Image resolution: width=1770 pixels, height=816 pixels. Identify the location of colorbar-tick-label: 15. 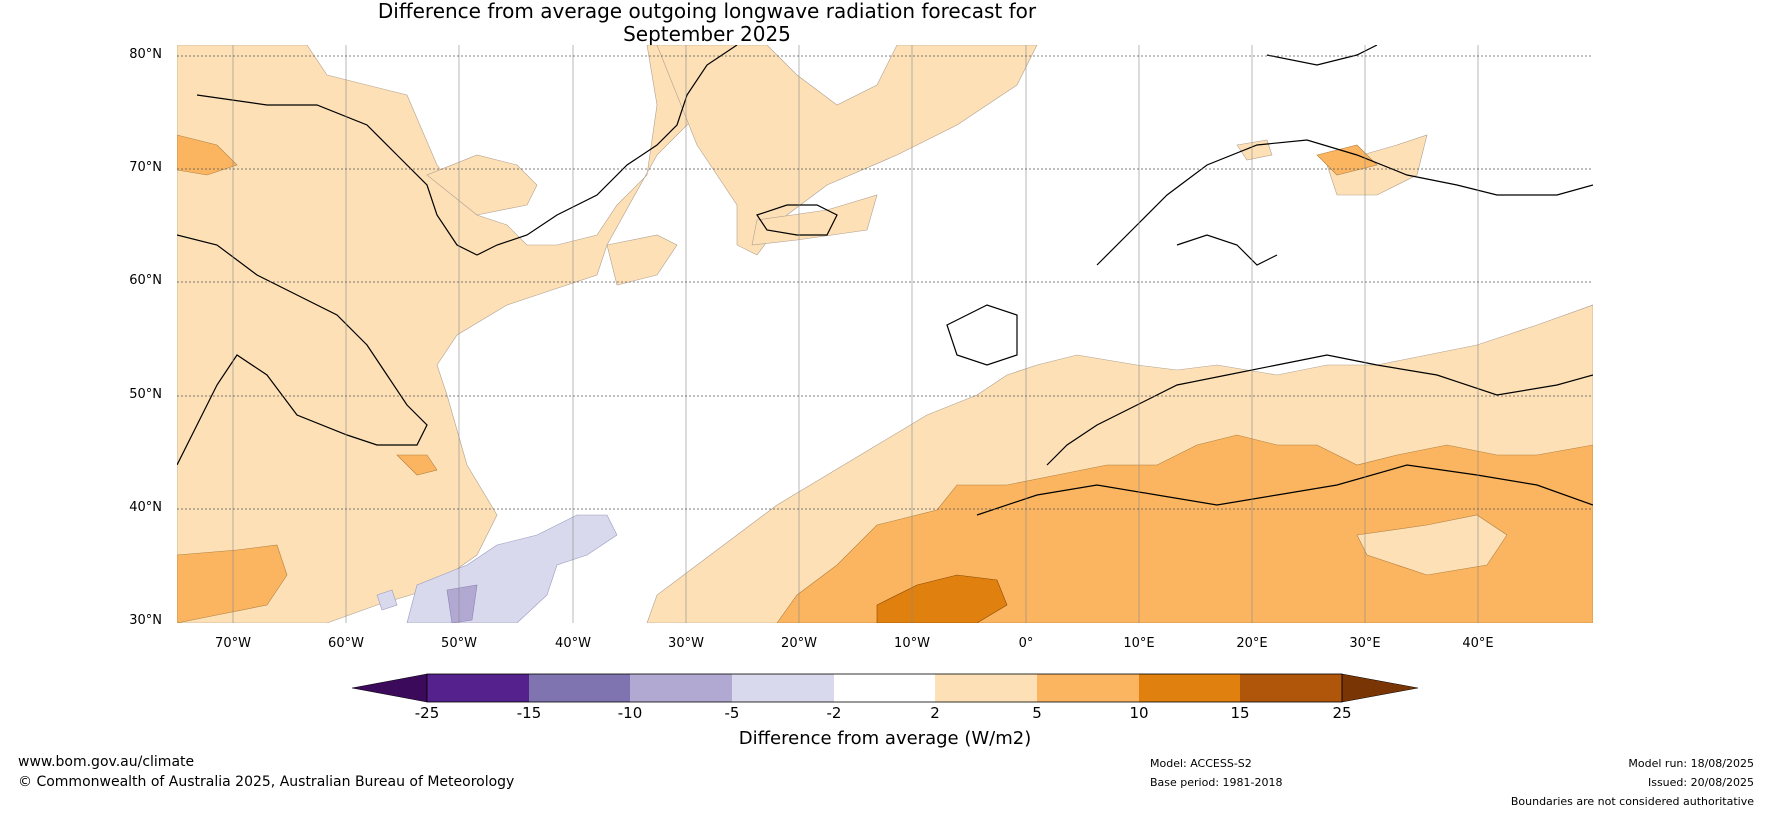
(1240, 713).